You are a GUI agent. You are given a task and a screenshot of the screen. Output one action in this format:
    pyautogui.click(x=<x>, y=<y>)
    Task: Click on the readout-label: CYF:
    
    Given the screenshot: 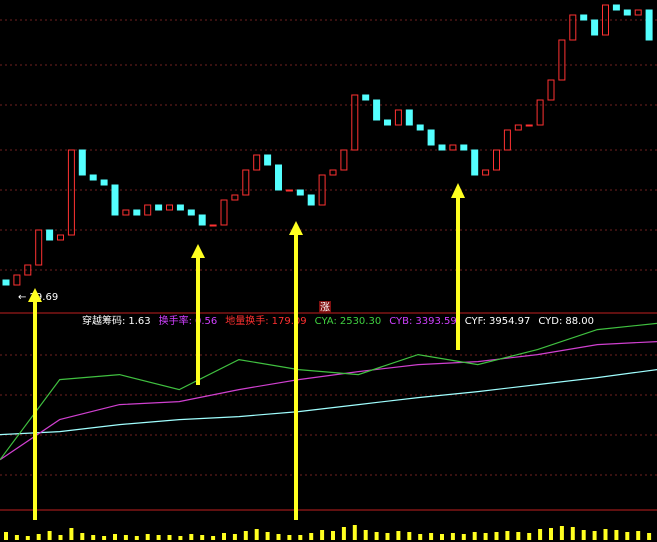 What is the action you would take?
    pyautogui.click(x=475, y=321)
    